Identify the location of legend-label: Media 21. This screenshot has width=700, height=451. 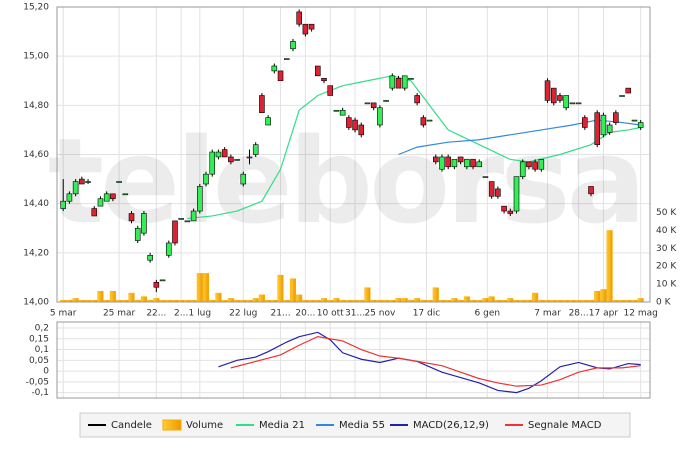
(282, 425).